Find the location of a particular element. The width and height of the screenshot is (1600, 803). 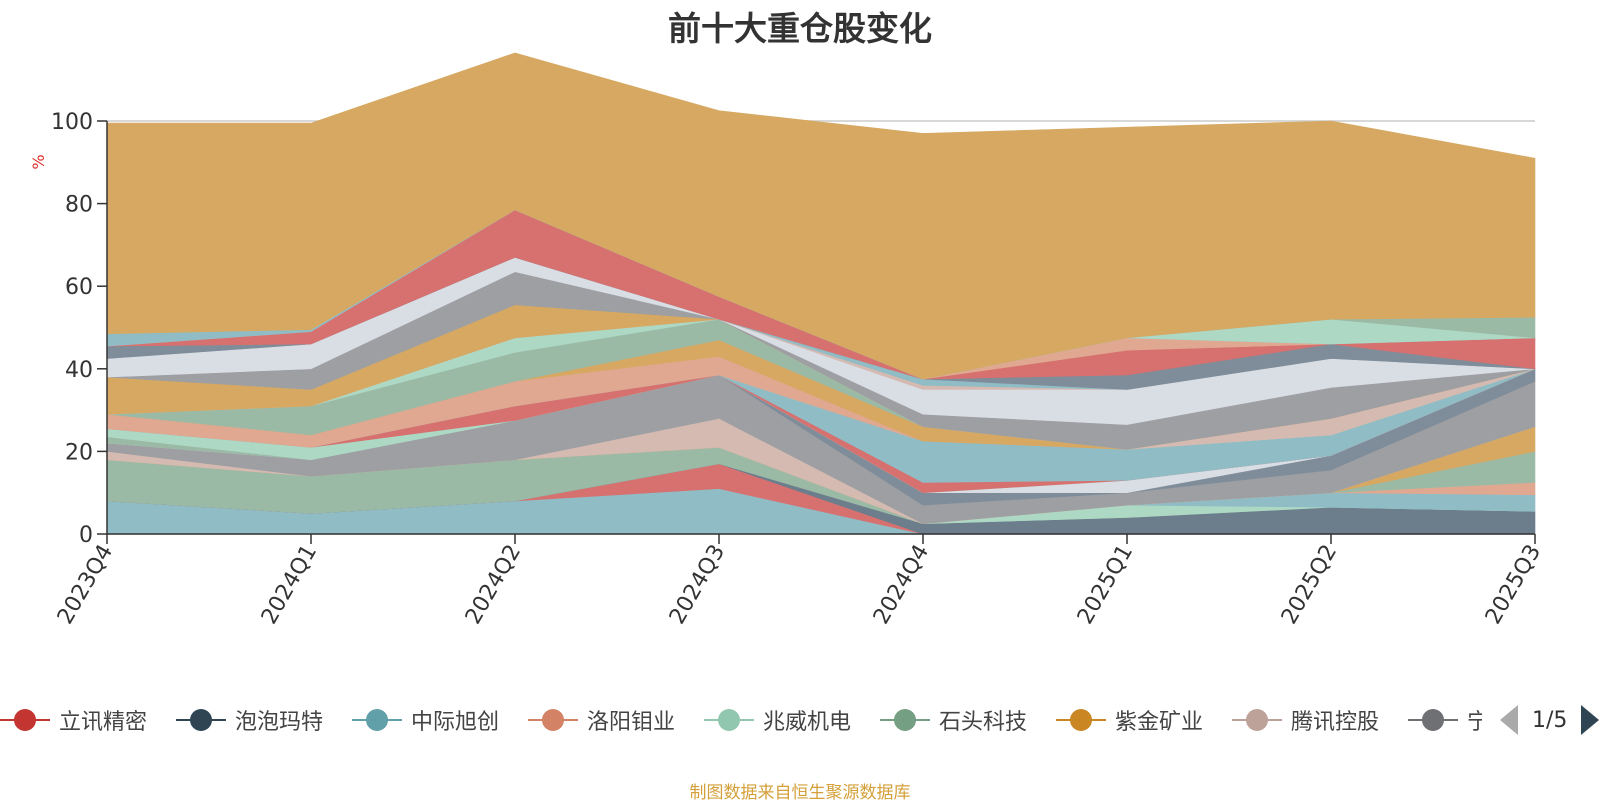

legend-item: 腾讯控股 is located at coordinates (1305, 720).